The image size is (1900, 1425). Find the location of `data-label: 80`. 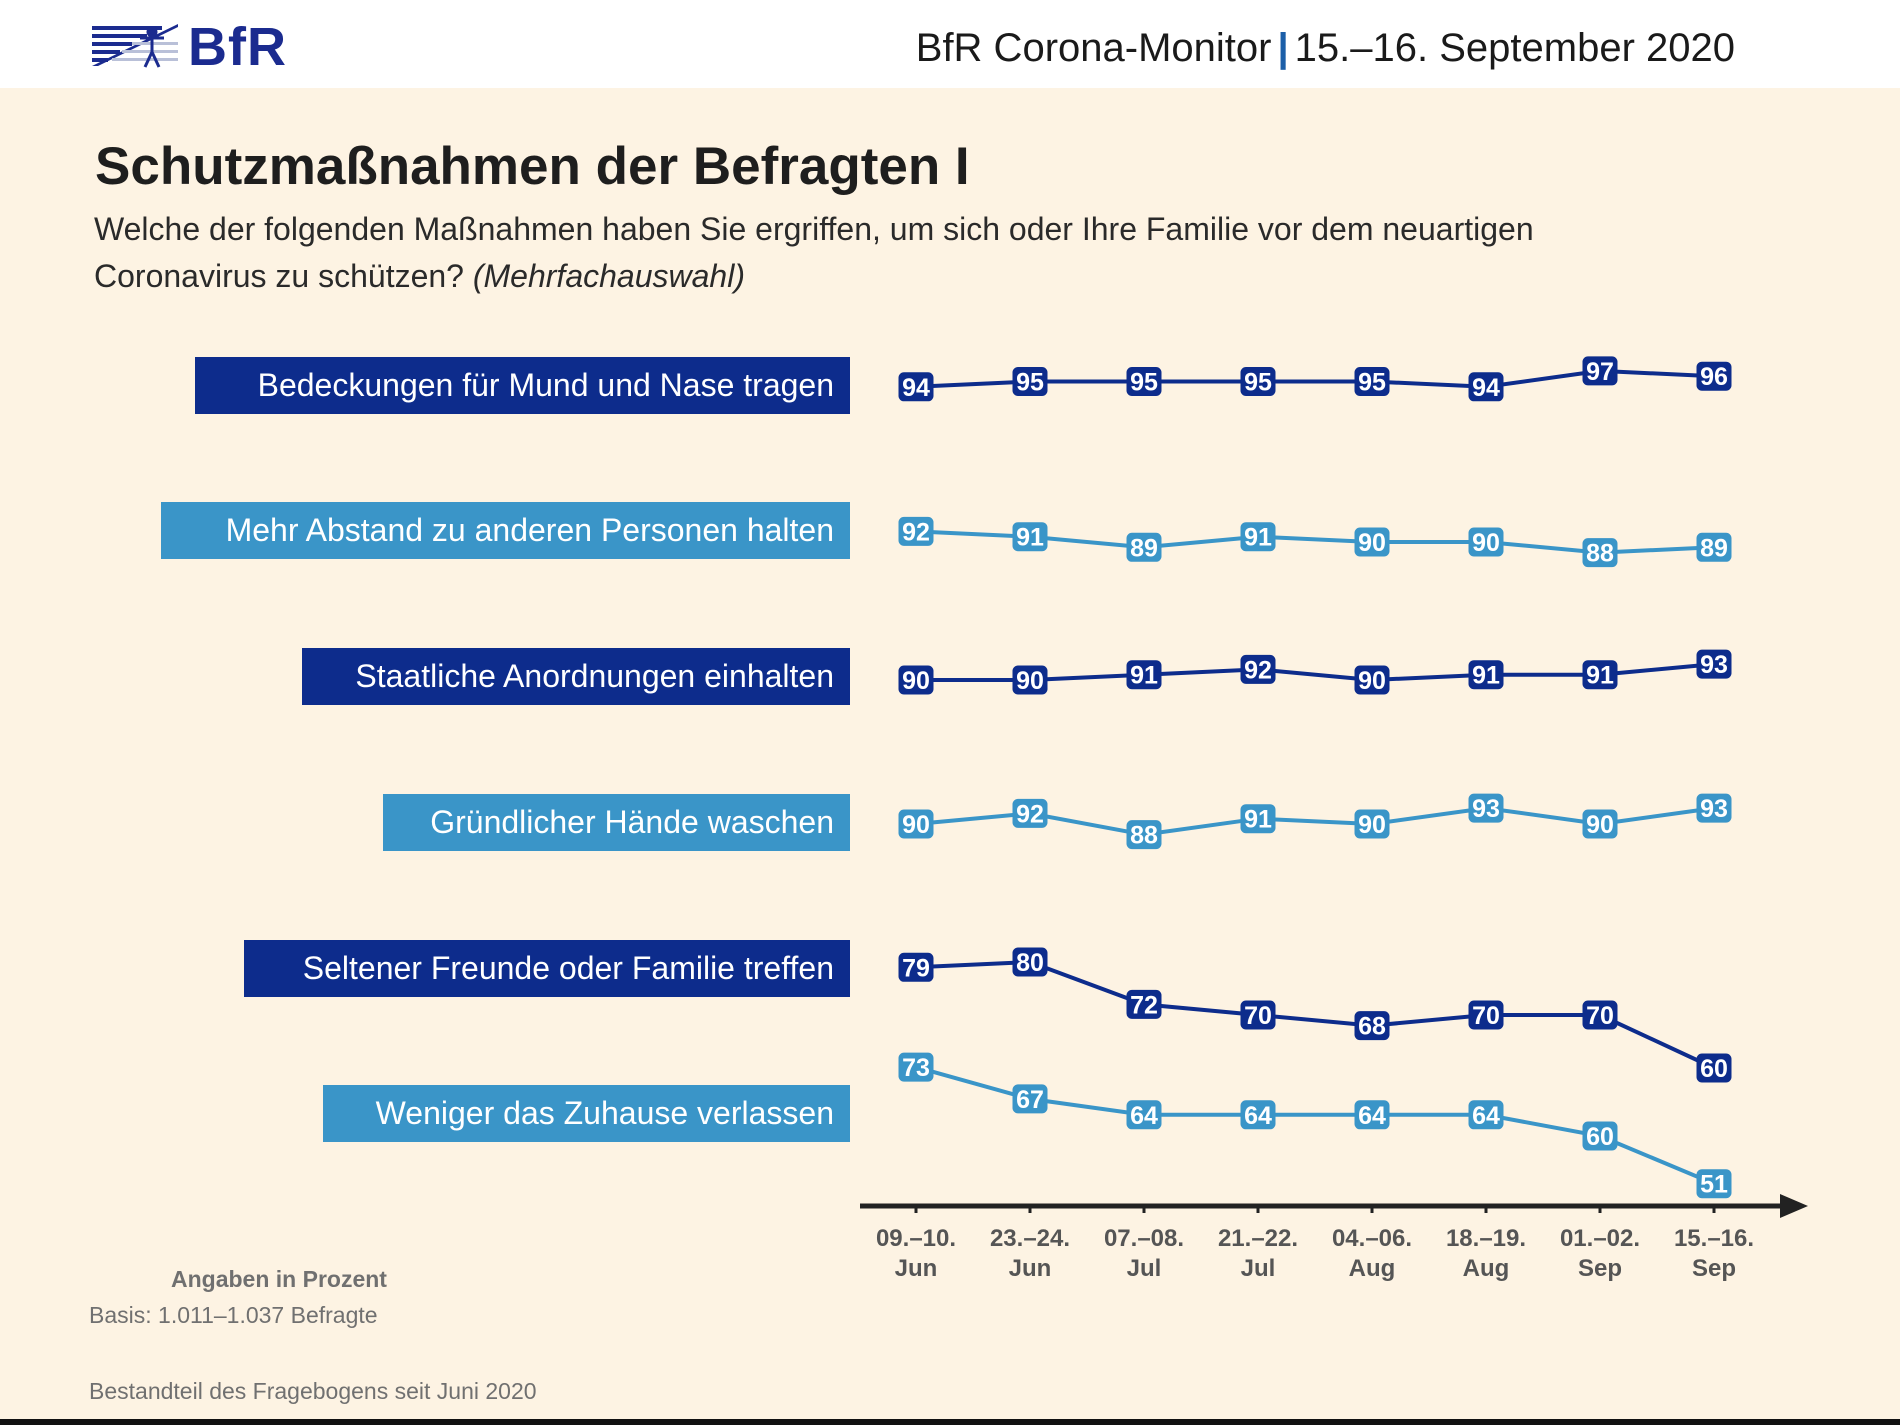

data-label: 80 is located at coordinates (1030, 963).